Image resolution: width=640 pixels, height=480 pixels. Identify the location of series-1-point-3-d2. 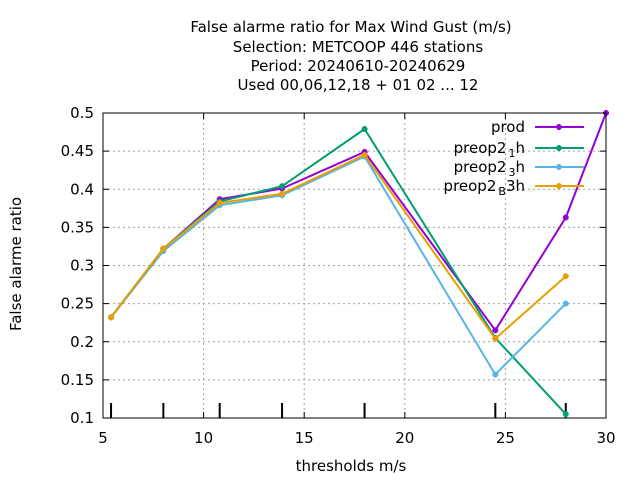
(282, 186).